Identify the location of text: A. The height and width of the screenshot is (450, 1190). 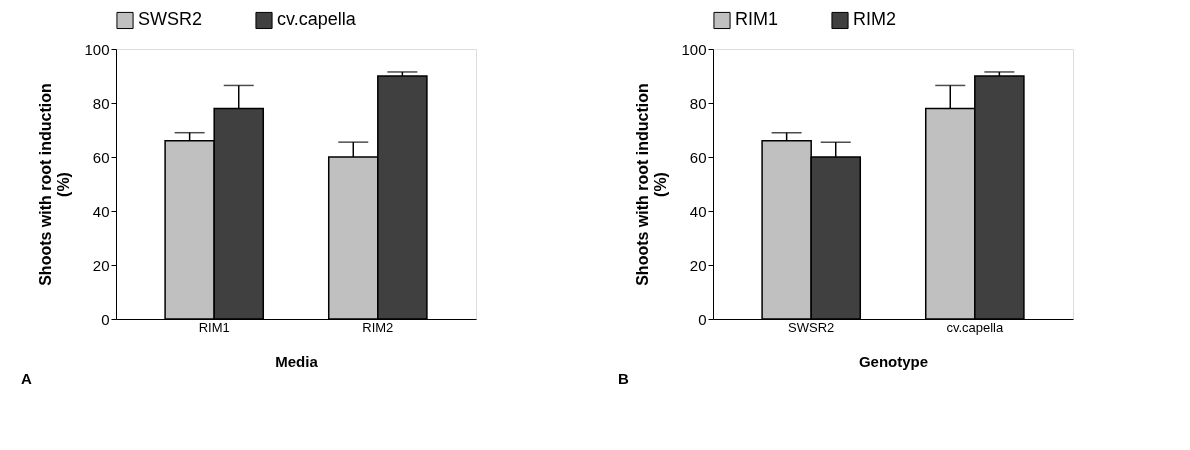
(26, 378).